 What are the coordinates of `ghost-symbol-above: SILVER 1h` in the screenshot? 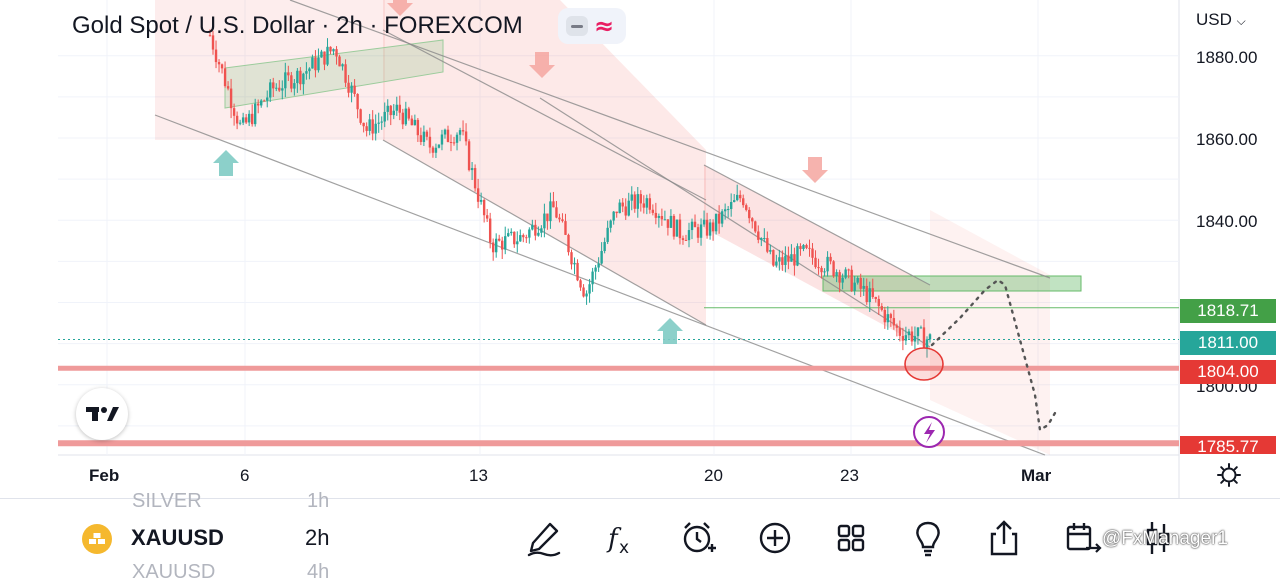 It's located at (230, 501).